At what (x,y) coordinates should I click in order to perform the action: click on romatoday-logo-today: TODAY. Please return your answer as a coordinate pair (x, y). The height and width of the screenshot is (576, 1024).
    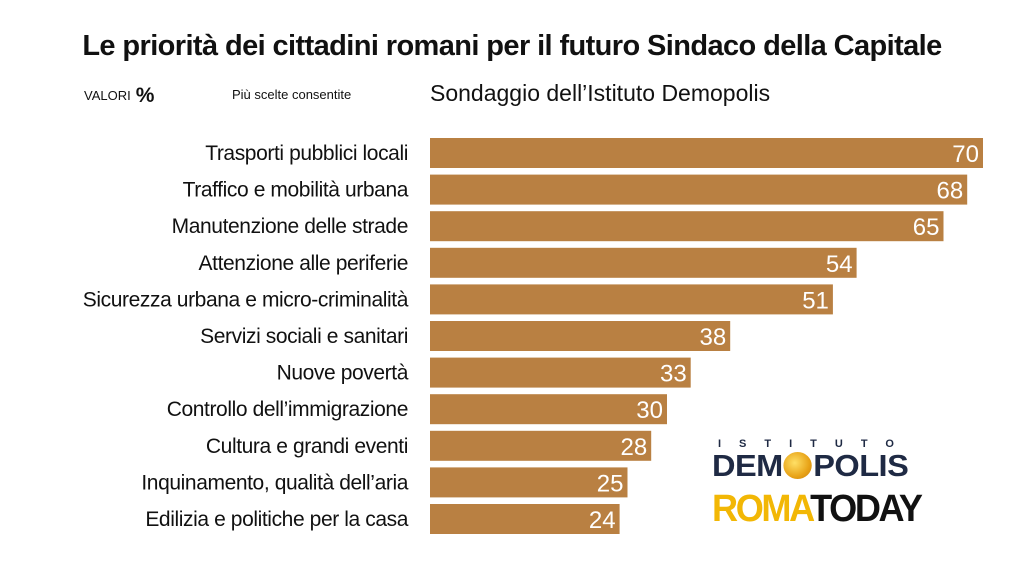
    Looking at the image, I should click on (866, 509).